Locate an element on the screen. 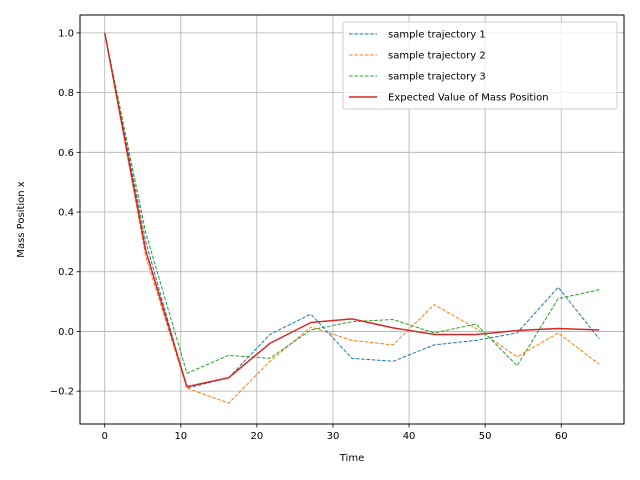 This screenshot has height=480, width=640. x-tick-label: 0 is located at coordinates (105, 436).